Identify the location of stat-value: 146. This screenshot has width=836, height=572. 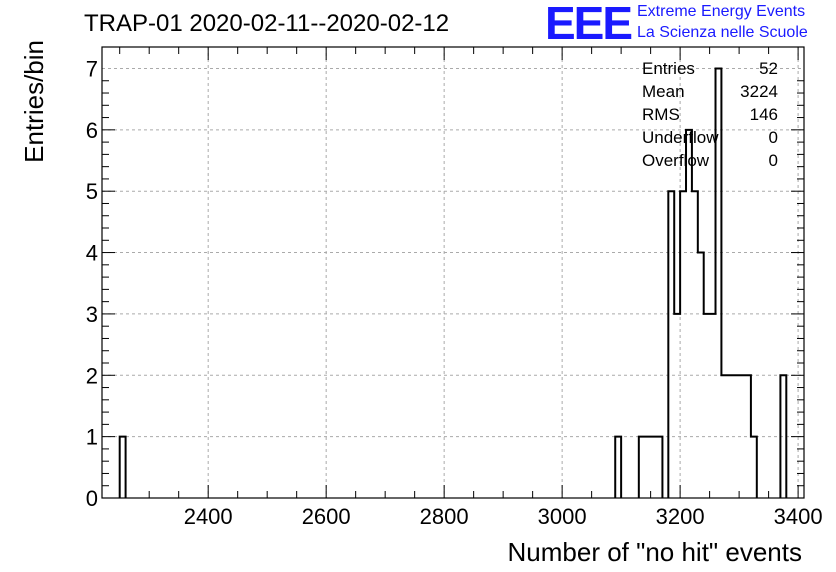
(763, 114).